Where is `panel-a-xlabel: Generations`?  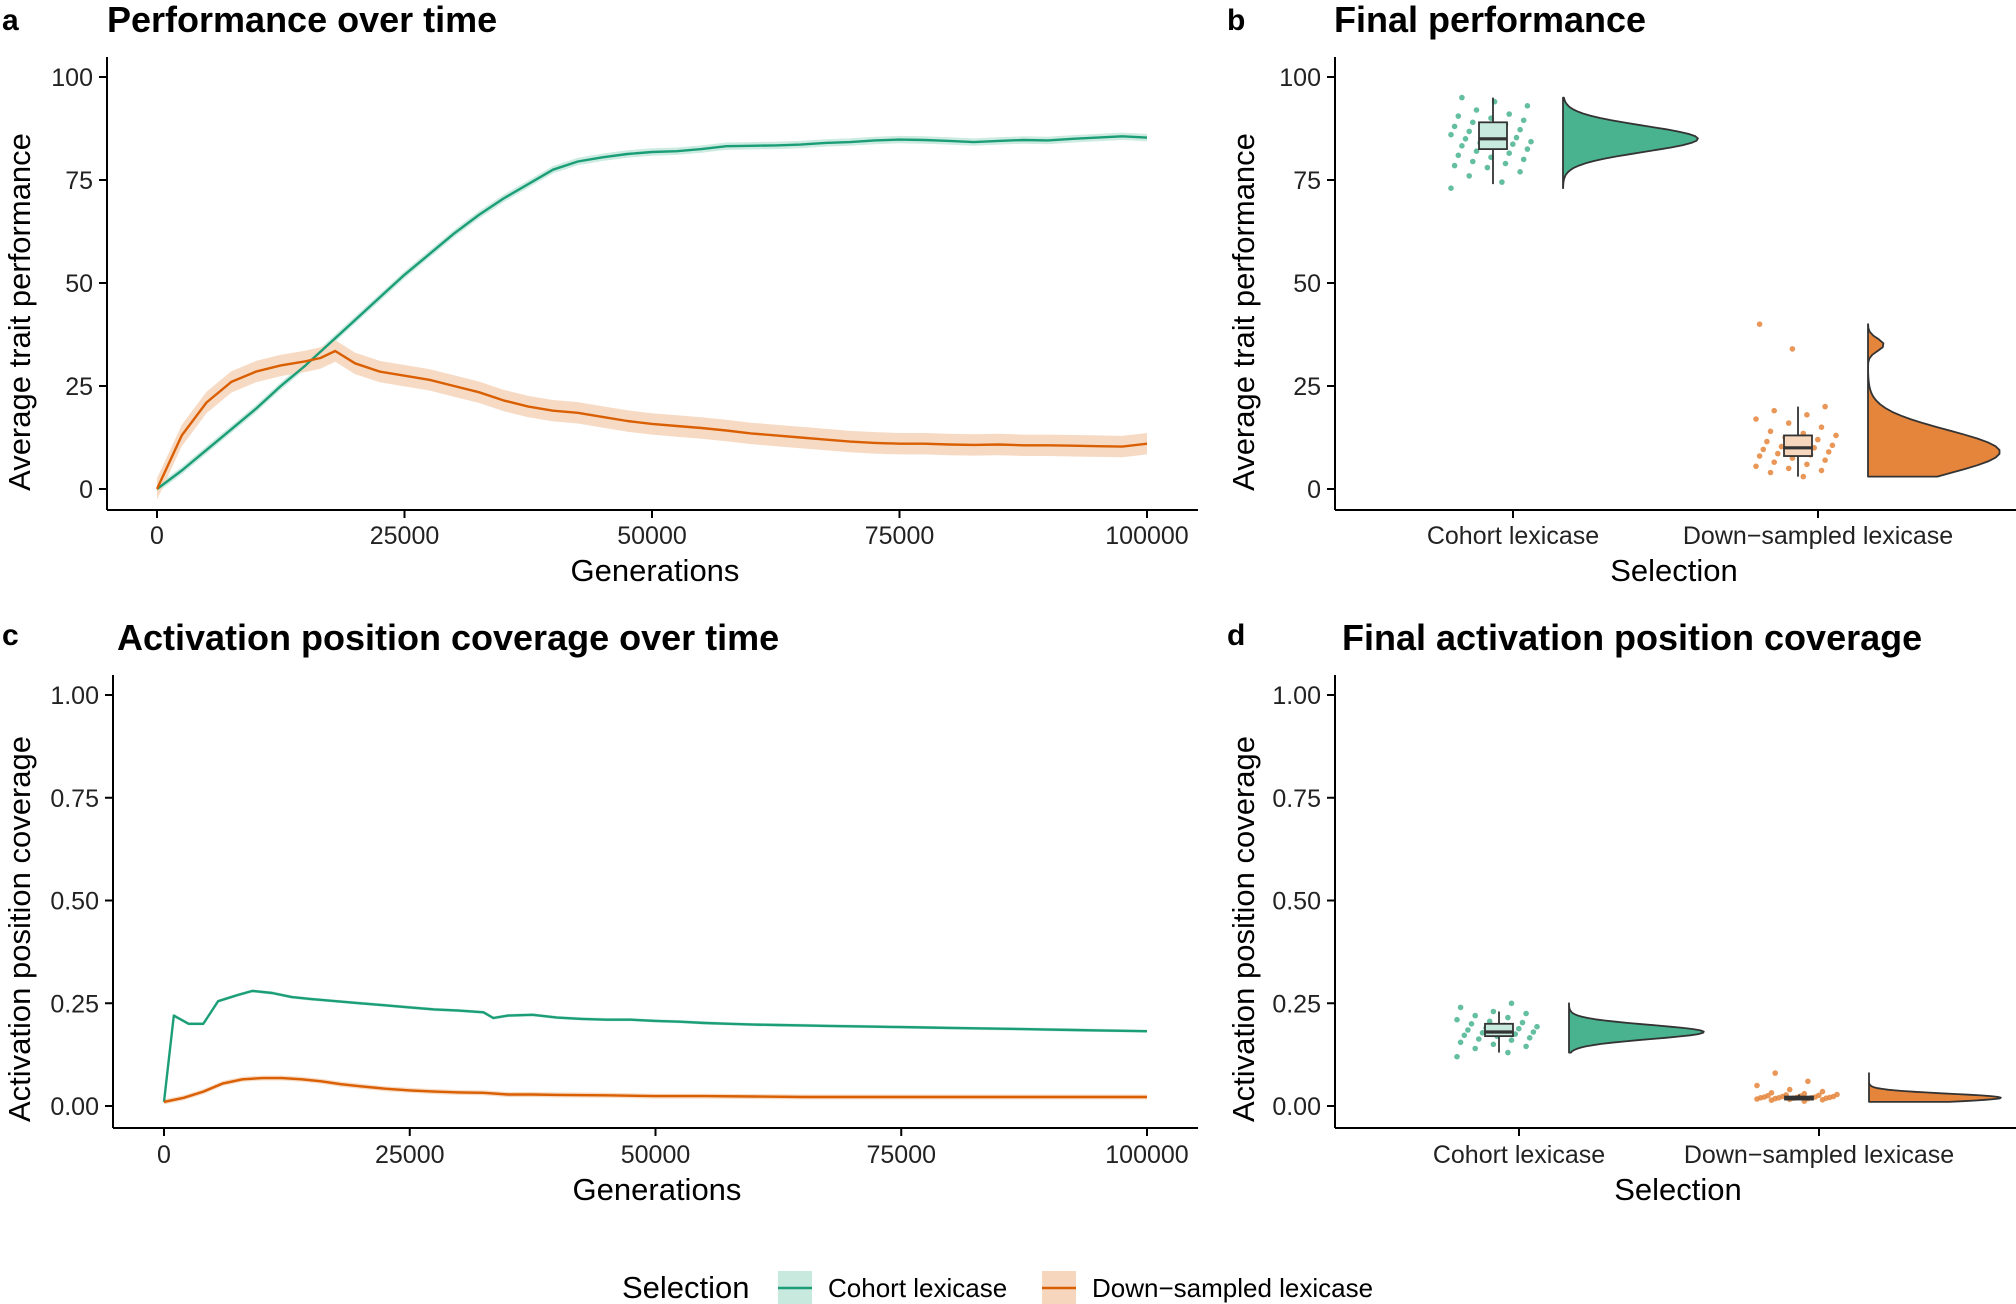
panel-a-xlabel: Generations is located at coordinates (655, 570).